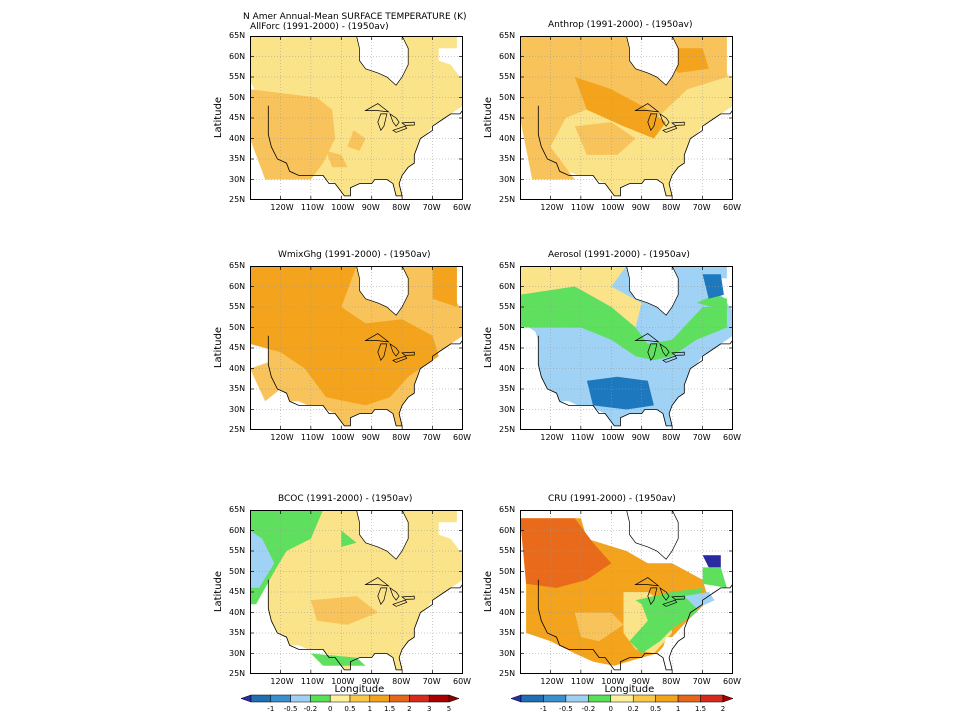 This screenshot has width=960, height=720. Describe the element at coordinates (319, 27) in the screenshot. I see `panel-title: AllForc (1991-2000) - (1950av)` at that location.